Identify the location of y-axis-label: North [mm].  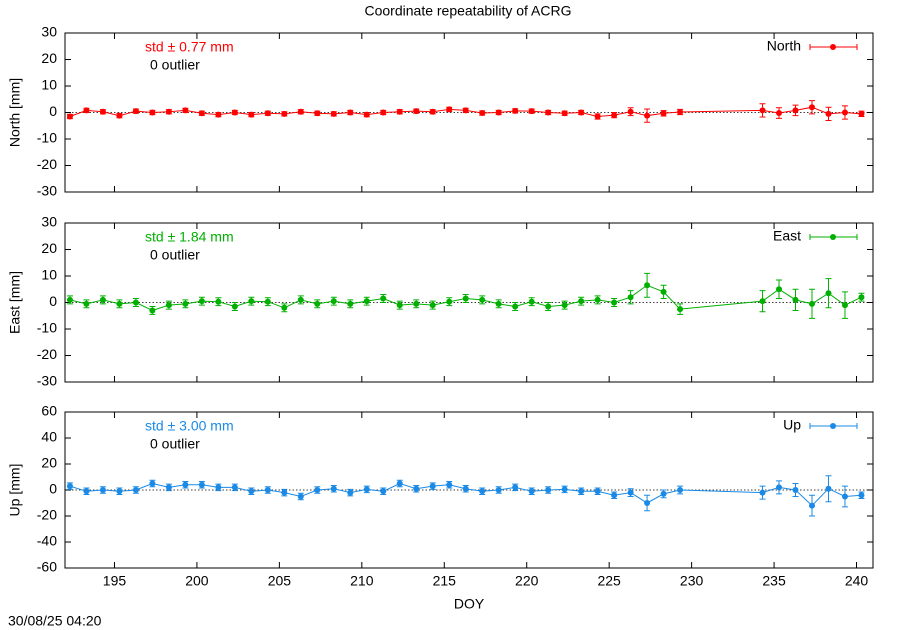
(15, 112).